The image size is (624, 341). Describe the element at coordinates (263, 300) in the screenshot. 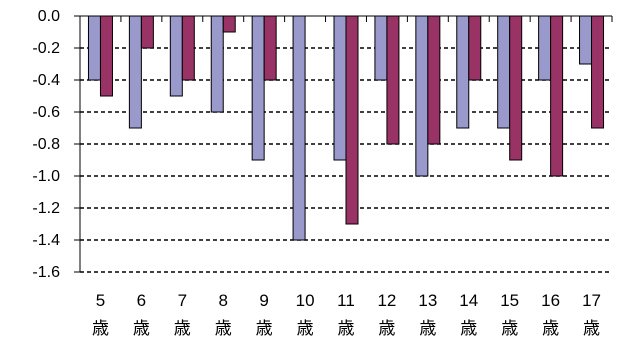

I see `x-tick-label: 9` at that location.